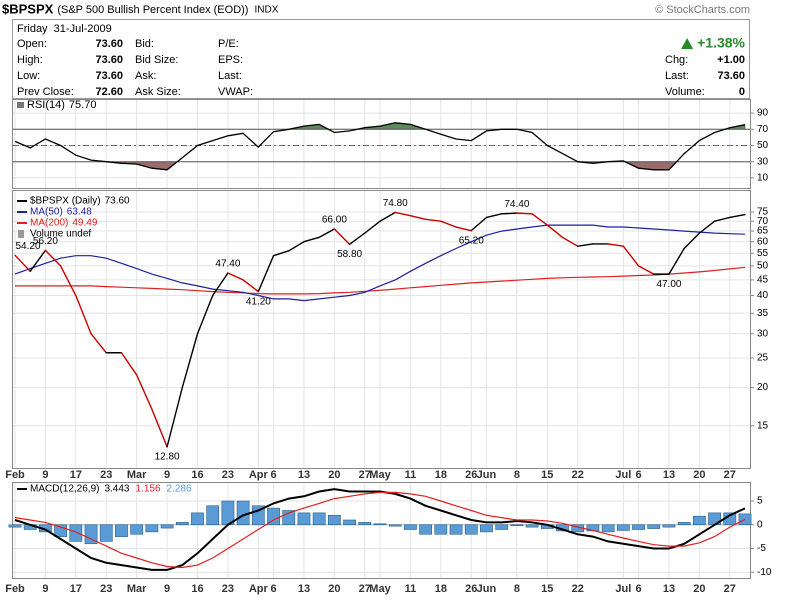  Describe the element at coordinates (83, 105) in the screenshot. I see `legend-value: 75.70` at that location.